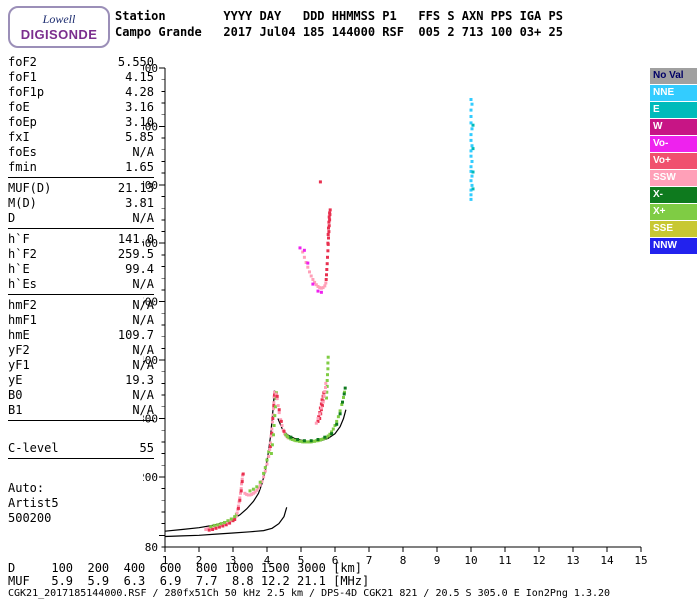 The height and width of the screenshot is (600, 700). I want to click on param-value: 55, so click(146, 448).